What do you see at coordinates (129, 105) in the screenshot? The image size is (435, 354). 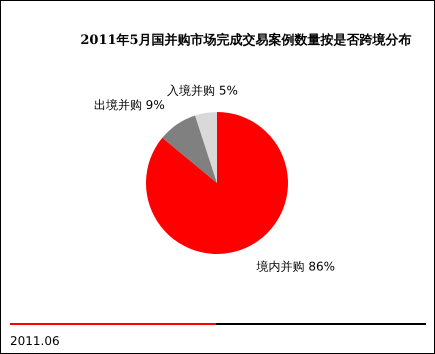 I see `slice-label: 出境并购 9%` at bounding box center [129, 105].